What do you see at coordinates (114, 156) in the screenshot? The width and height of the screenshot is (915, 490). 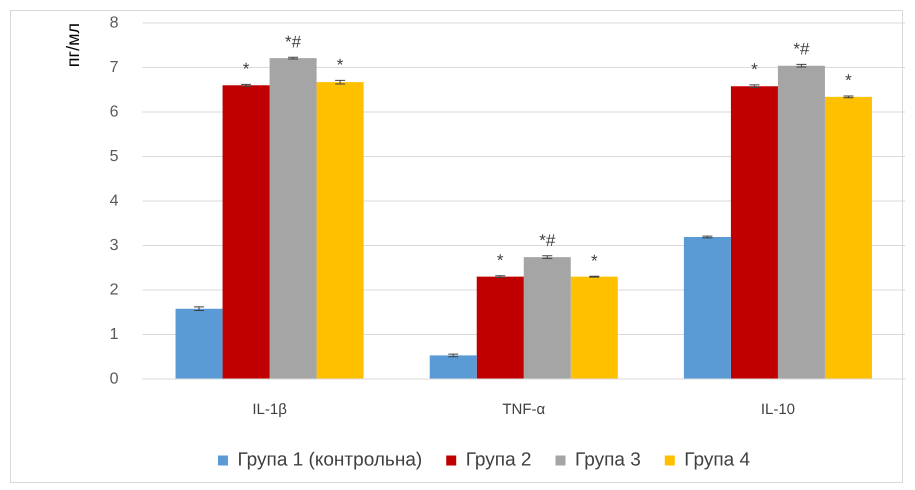 I see `y-tick-label: 5` at bounding box center [114, 156].